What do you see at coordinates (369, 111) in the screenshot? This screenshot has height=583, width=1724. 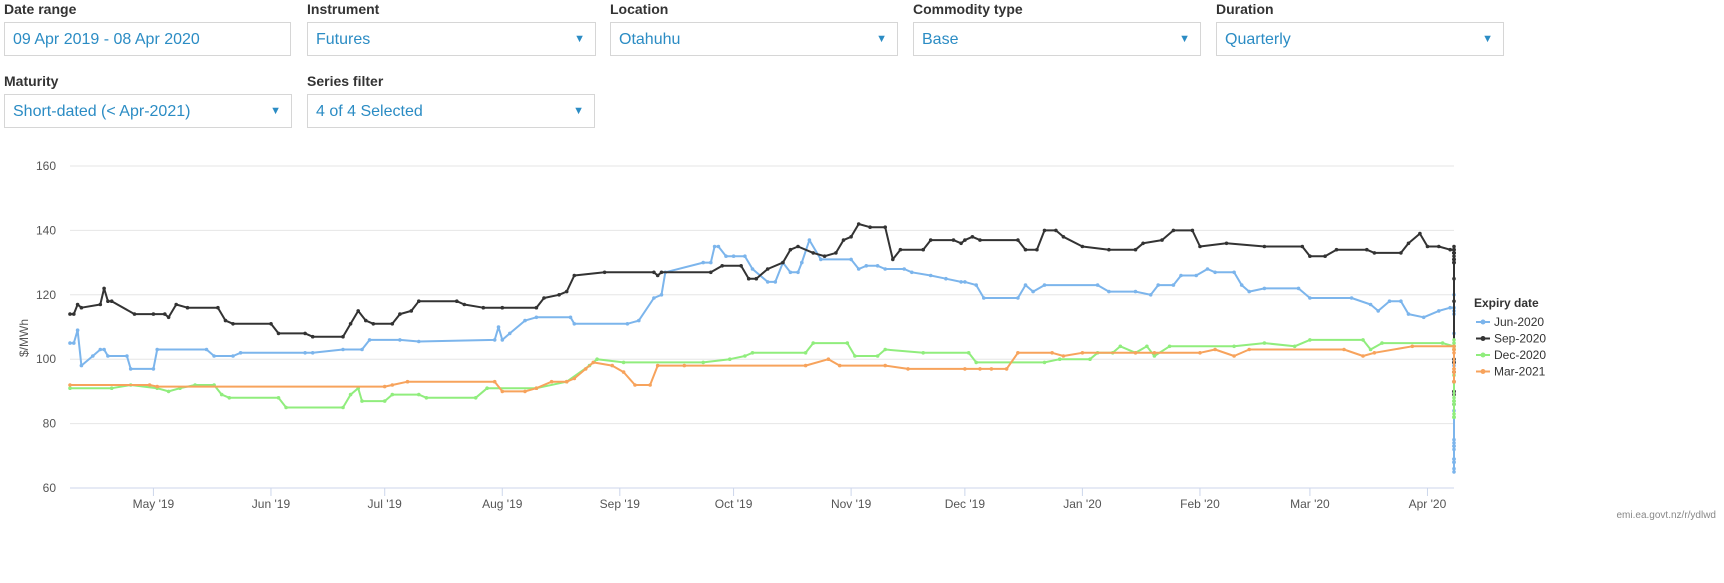 I see `series-filter-value: 4 of 4 Selected` at bounding box center [369, 111].